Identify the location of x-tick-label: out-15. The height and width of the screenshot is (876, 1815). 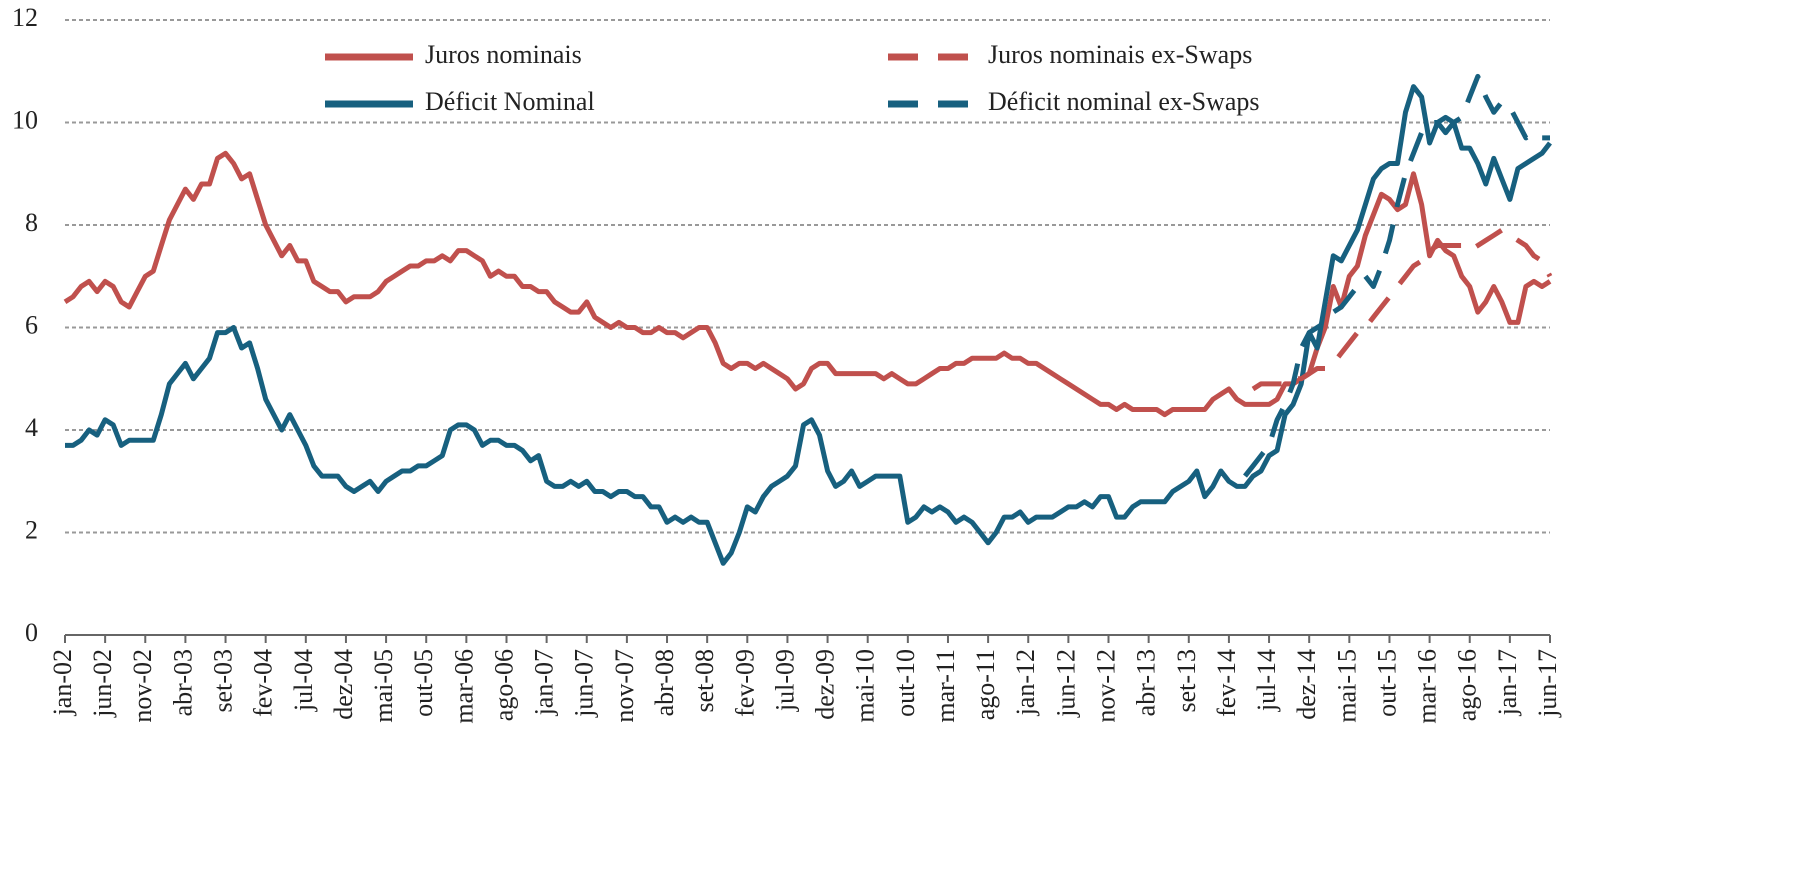
(1386, 683).